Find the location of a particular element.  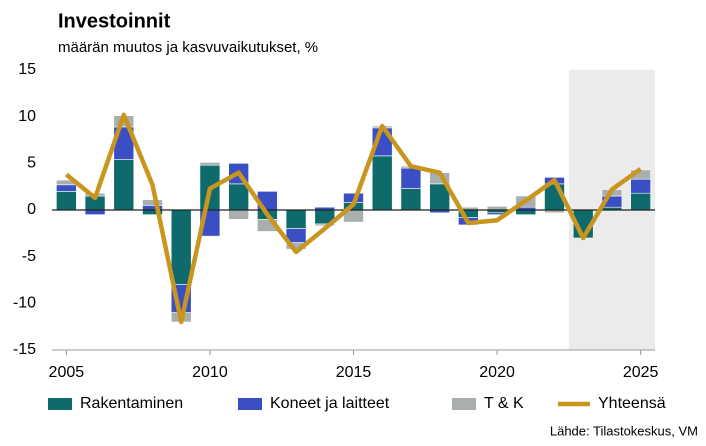

x-tick-label: 2005 is located at coordinates (67, 372).